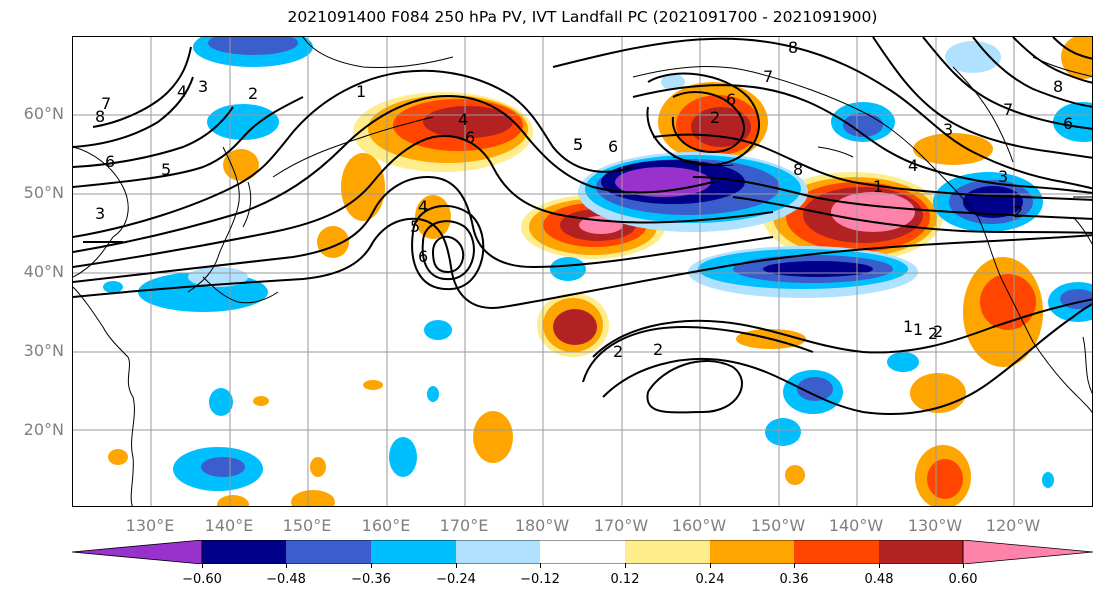 The width and height of the screenshot is (1105, 601). What do you see at coordinates (621, 525) in the screenshot?
I see `lon-label-170w: 170°W` at bounding box center [621, 525].